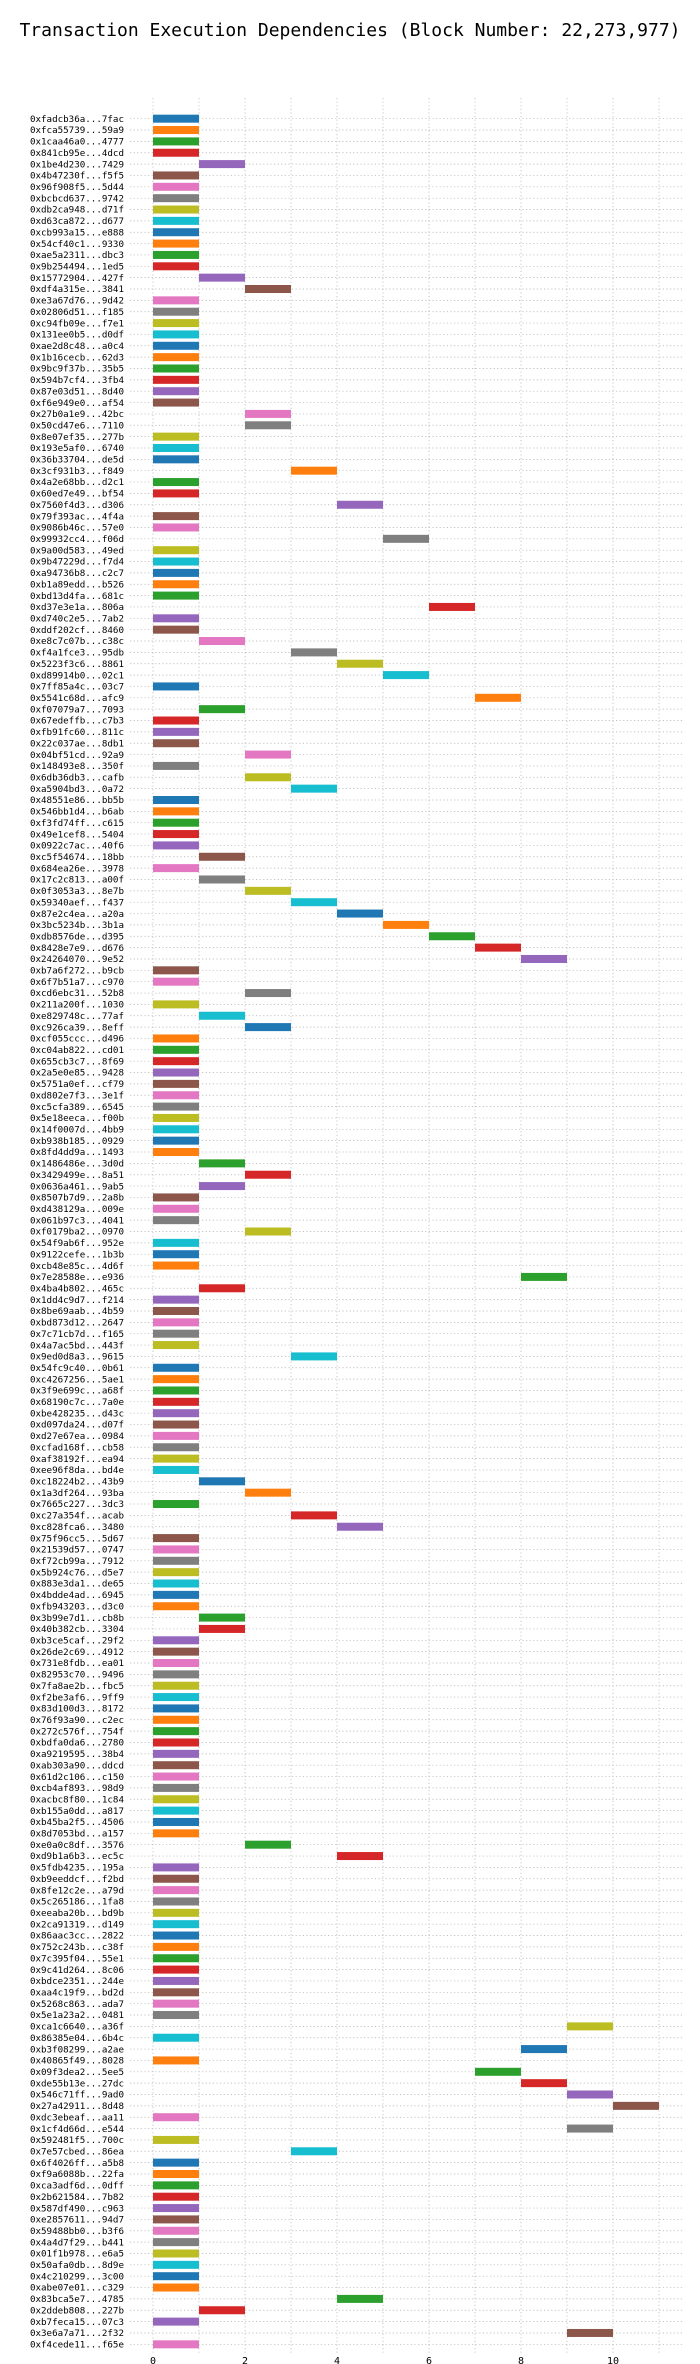 The height and width of the screenshot is (2364, 700). Describe the element at coordinates (77, 800) in the screenshot. I see `y-tick-label: 0x48551e86...bb5b` at that location.